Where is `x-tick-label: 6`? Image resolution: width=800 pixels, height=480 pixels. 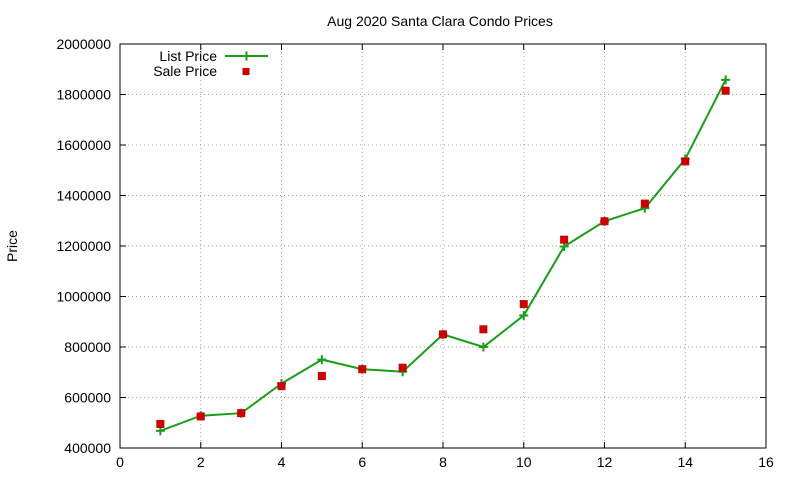
x-tick-label: 6 is located at coordinates (362, 462).